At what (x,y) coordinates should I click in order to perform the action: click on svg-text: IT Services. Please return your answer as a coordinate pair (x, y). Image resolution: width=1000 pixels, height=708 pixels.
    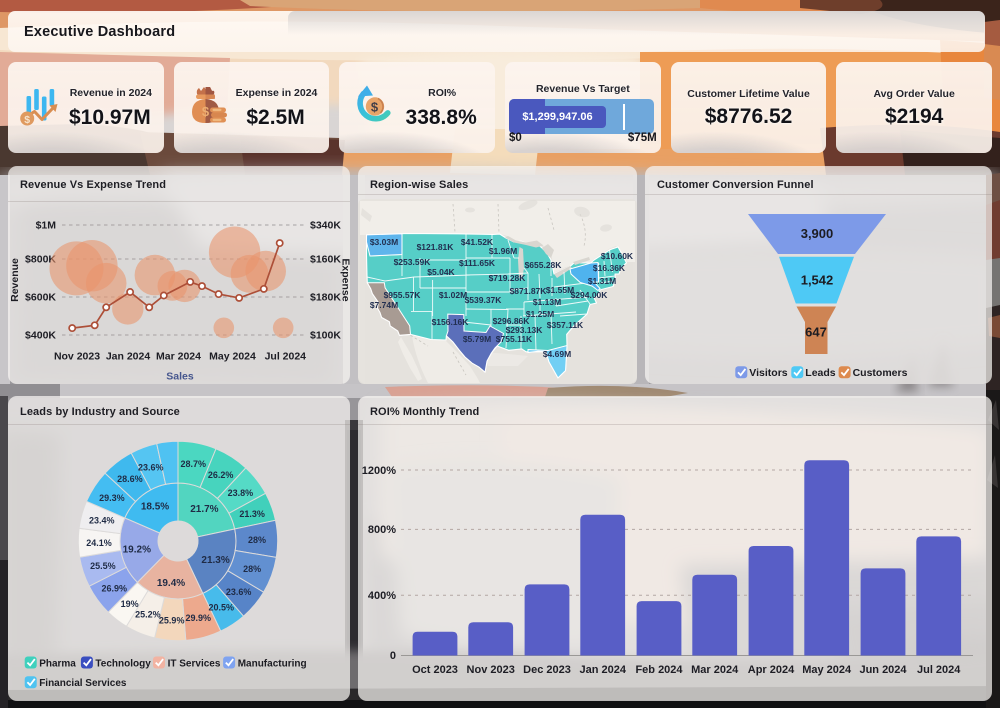
    Looking at the image, I should click on (194, 664).